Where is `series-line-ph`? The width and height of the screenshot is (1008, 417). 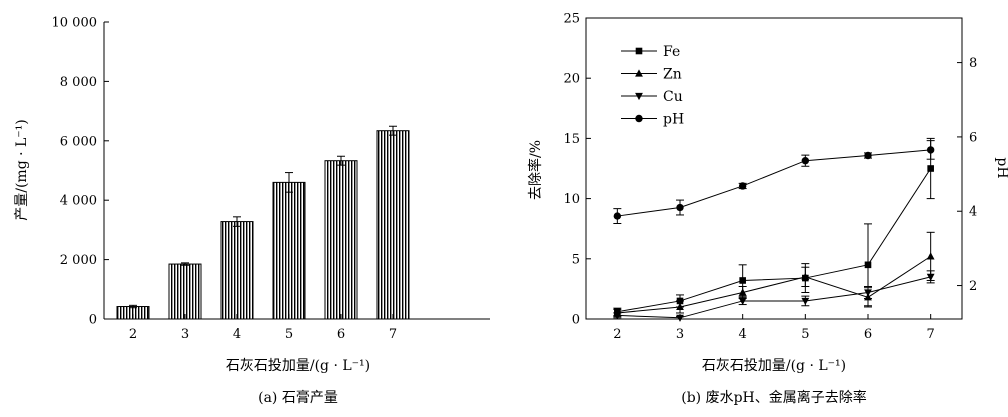 series-line-ph is located at coordinates (774, 183).